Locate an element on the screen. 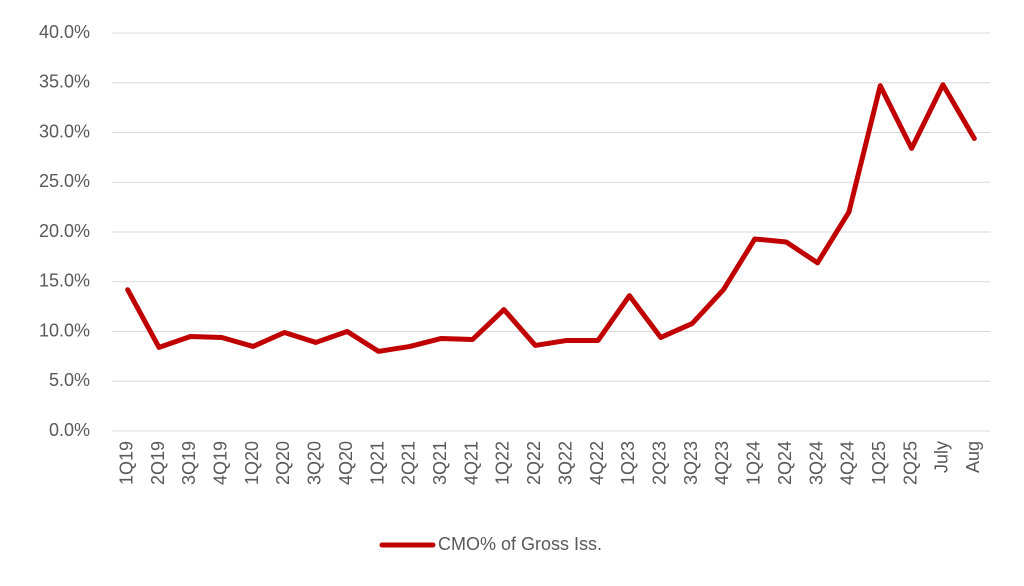  x-tick-label: 2Q19 is located at coordinates (158, 463).